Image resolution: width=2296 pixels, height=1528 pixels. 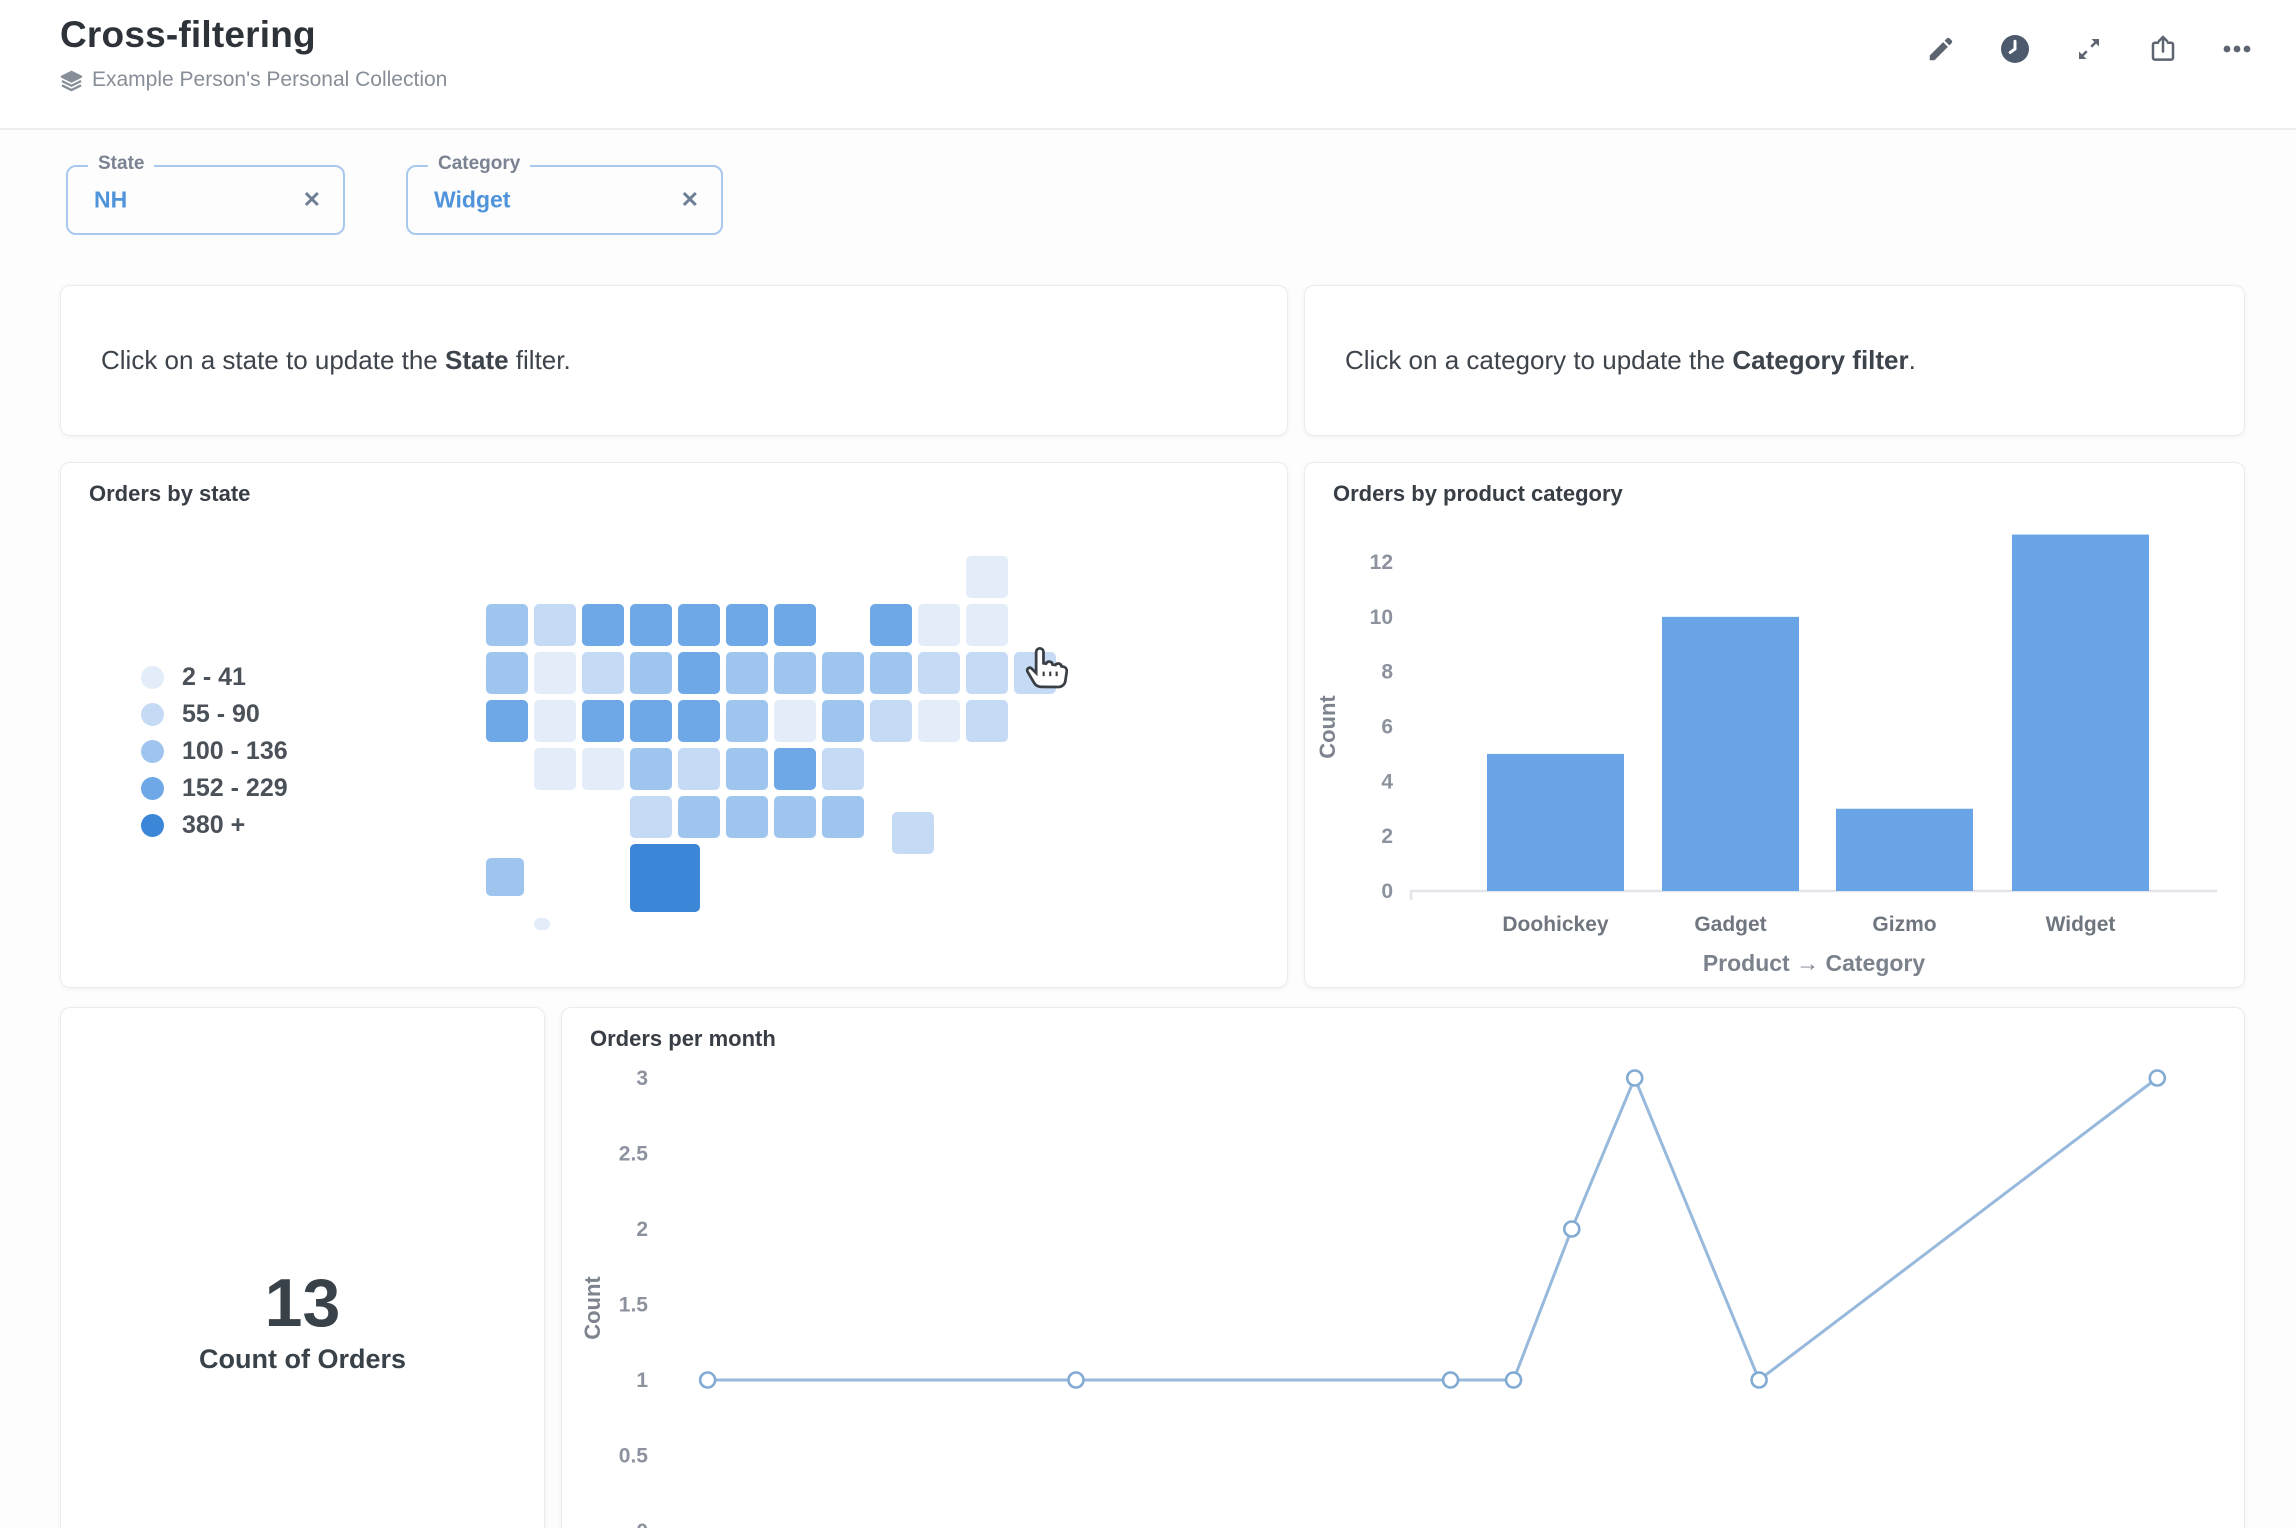 I want to click on state-region-SC, so click(x=843, y=769).